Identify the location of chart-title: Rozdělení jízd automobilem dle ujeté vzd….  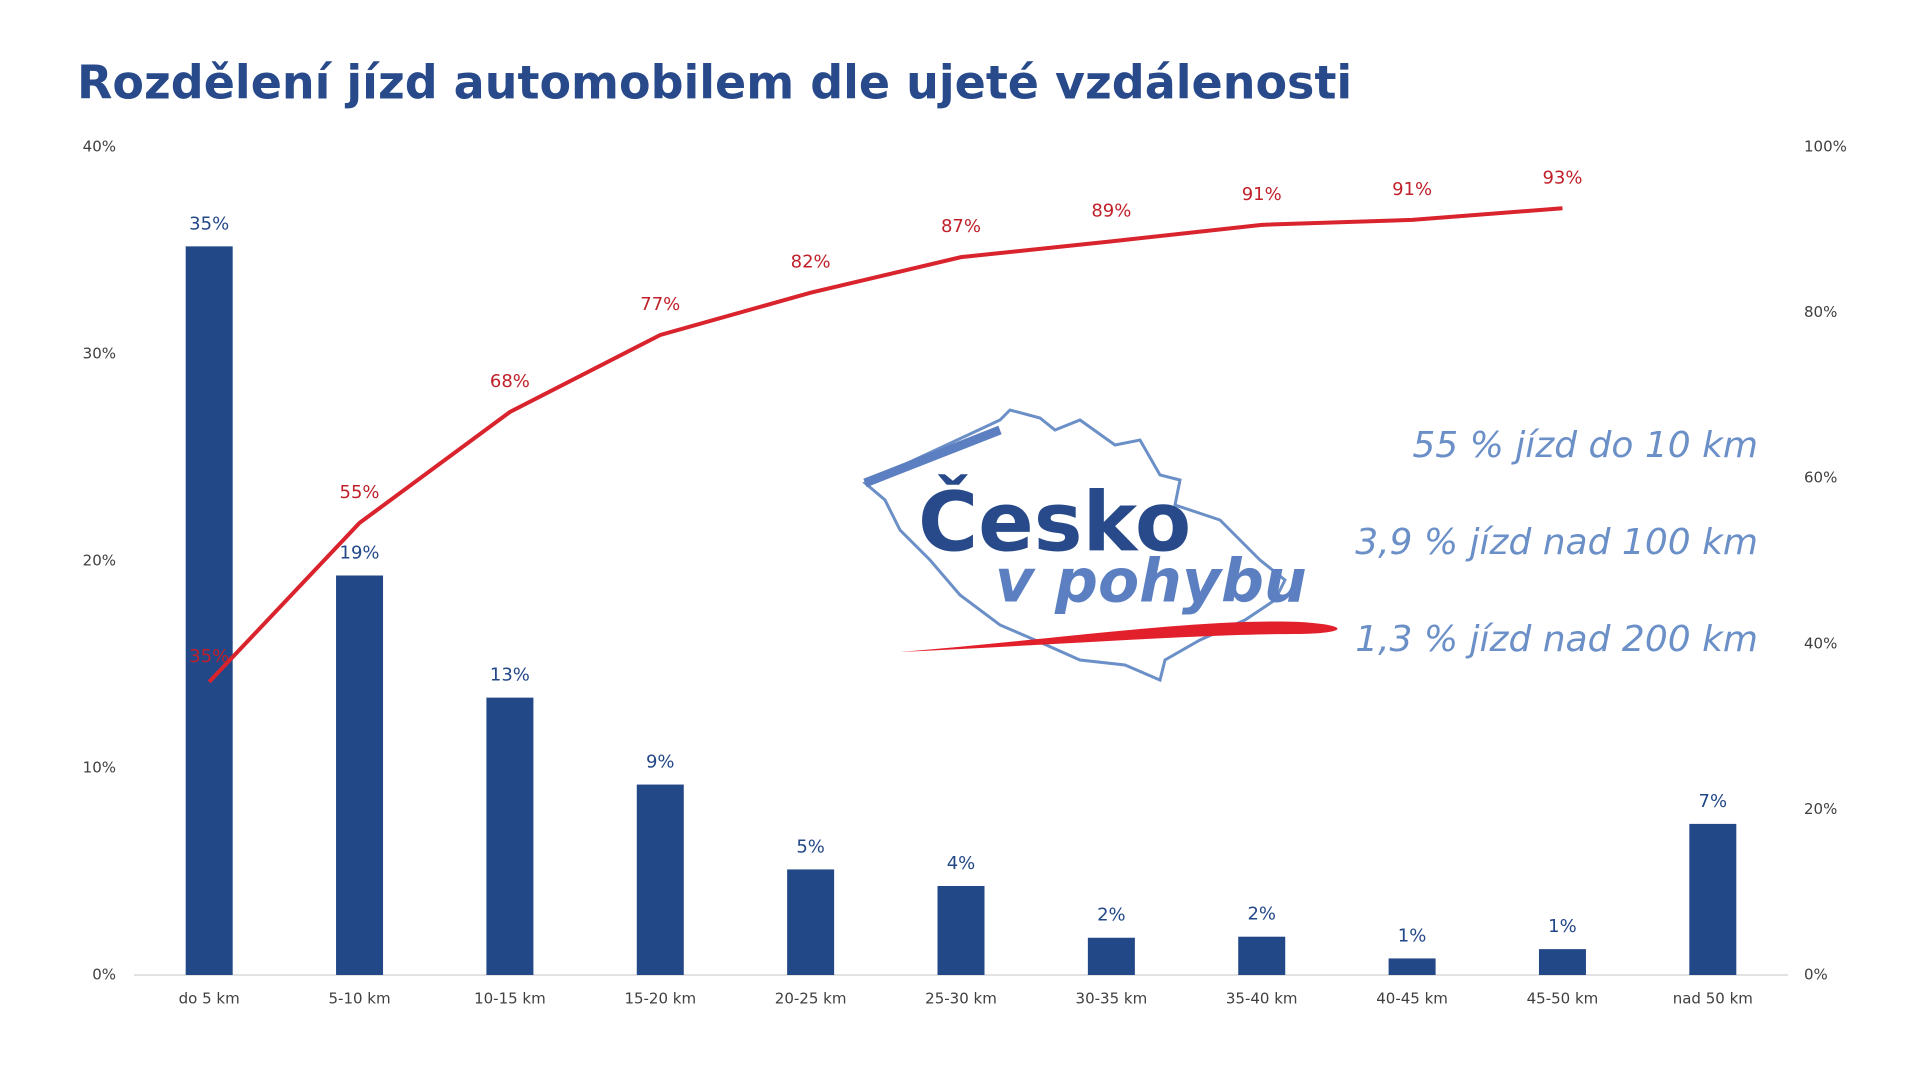
(714, 83).